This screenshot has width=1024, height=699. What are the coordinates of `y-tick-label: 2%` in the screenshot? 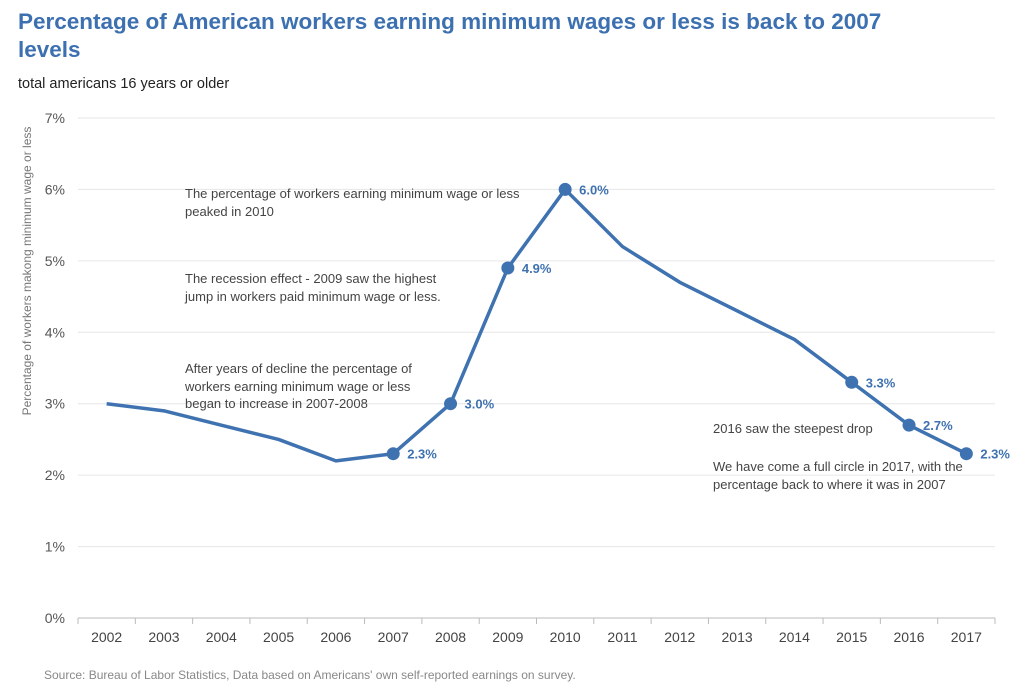 It's located at (55, 475).